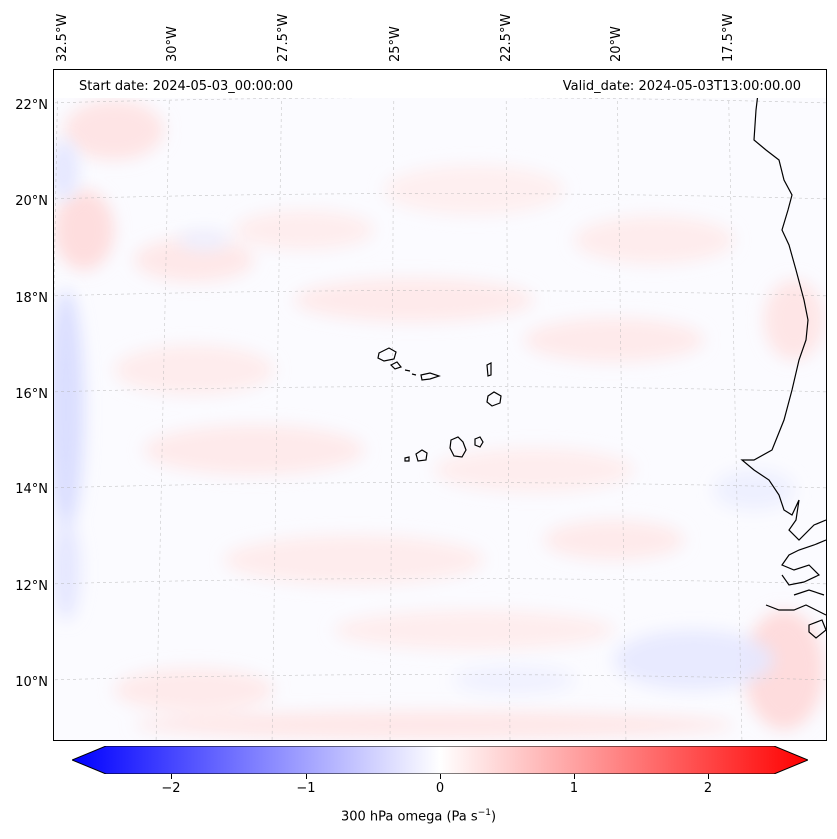 The height and width of the screenshot is (839, 837). What do you see at coordinates (31, 201) in the screenshot?
I see `lat-label-20n: 20°N` at bounding box center [31, 201].